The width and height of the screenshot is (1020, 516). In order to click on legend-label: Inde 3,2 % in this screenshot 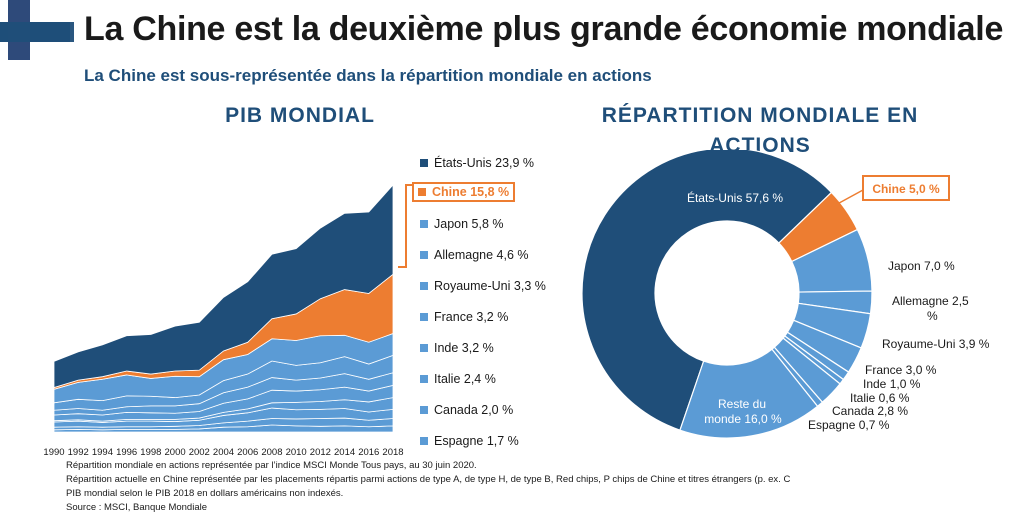, I will do `click(464, 348)`.